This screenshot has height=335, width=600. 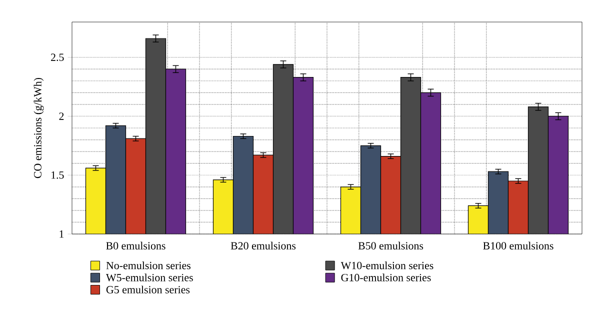 What do you see at coordinates (57, 58) in the screenshot?
I see `y-tick-label: 2.5` at bounding box center [57, 58].